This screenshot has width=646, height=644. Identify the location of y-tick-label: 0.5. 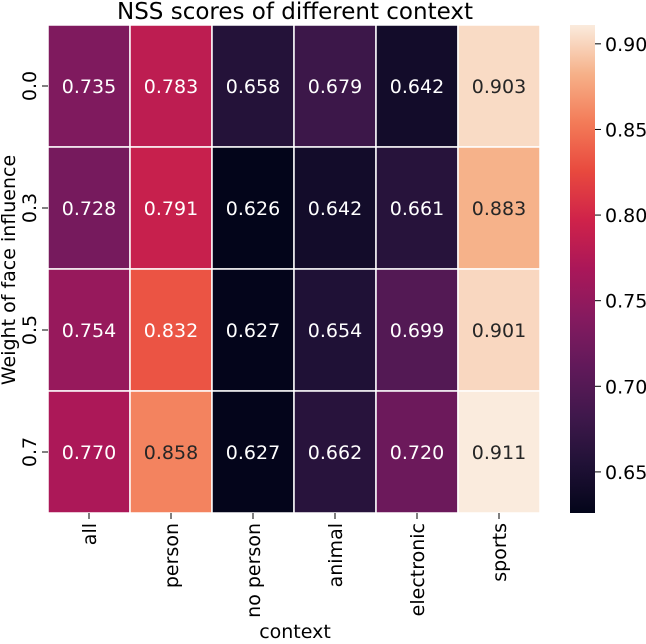
(30, 330).